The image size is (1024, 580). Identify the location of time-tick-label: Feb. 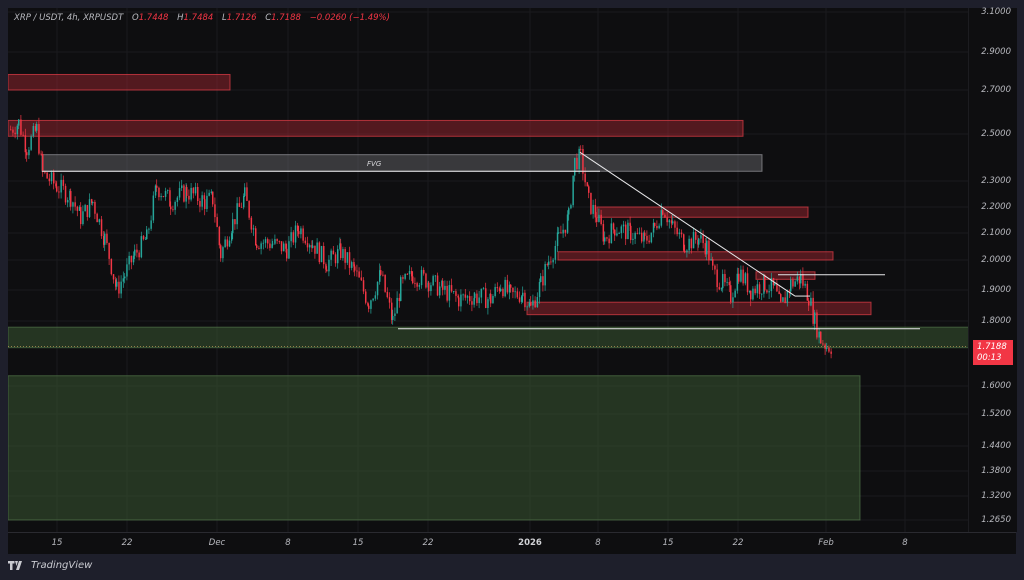
(826, 543).